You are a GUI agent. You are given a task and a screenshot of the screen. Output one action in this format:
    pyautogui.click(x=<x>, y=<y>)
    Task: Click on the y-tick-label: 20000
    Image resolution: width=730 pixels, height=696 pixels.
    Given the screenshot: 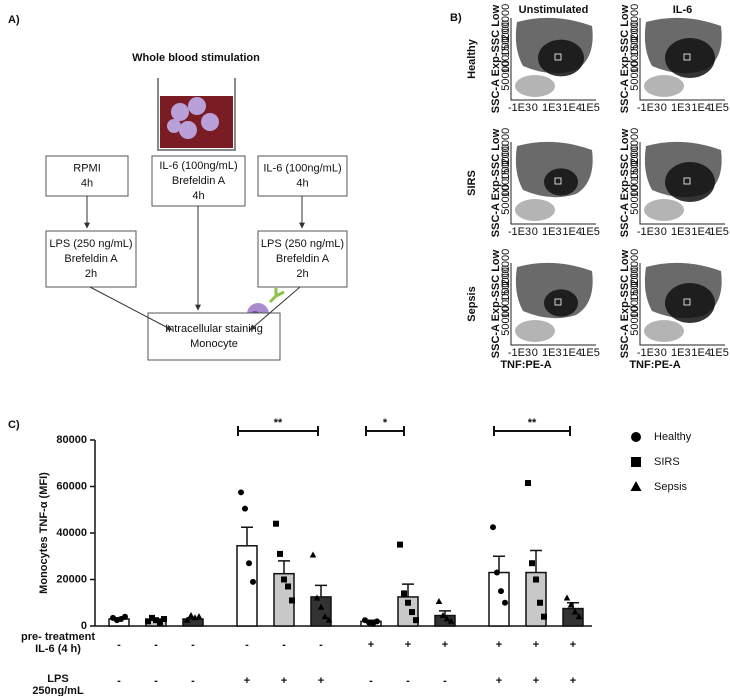 What is the action you would take?
    pyautogui.click(x=71, y=579)
    